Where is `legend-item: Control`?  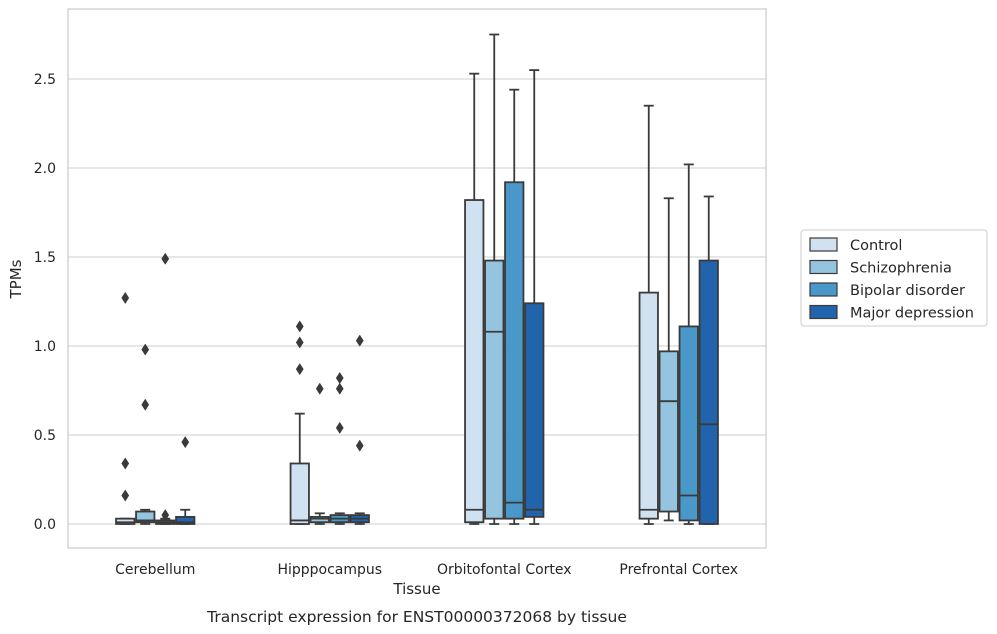 legend-item: Control is located at coordinates (855, 245).